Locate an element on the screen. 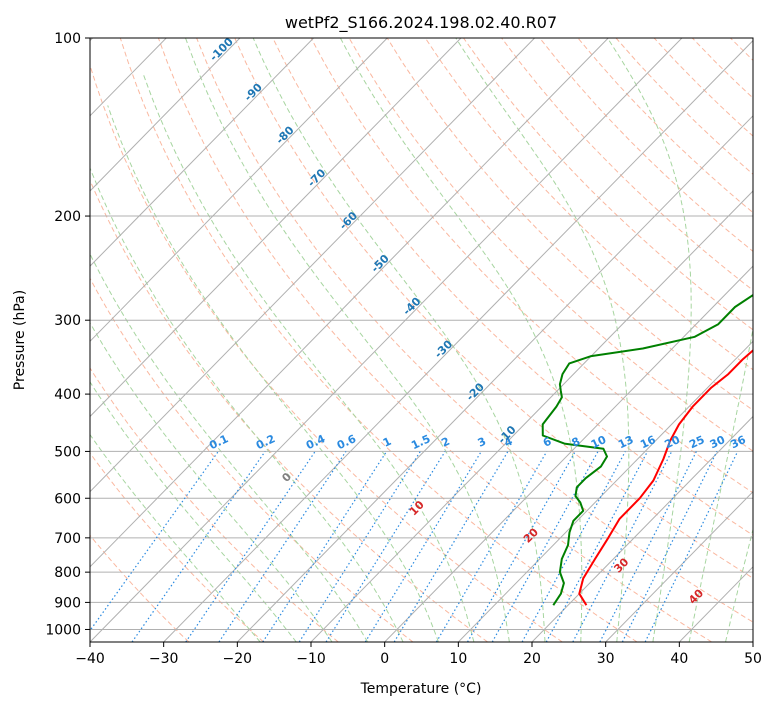 The image size is (775, 708). x-tick-label: 0 is located at coordinates (384, 659).